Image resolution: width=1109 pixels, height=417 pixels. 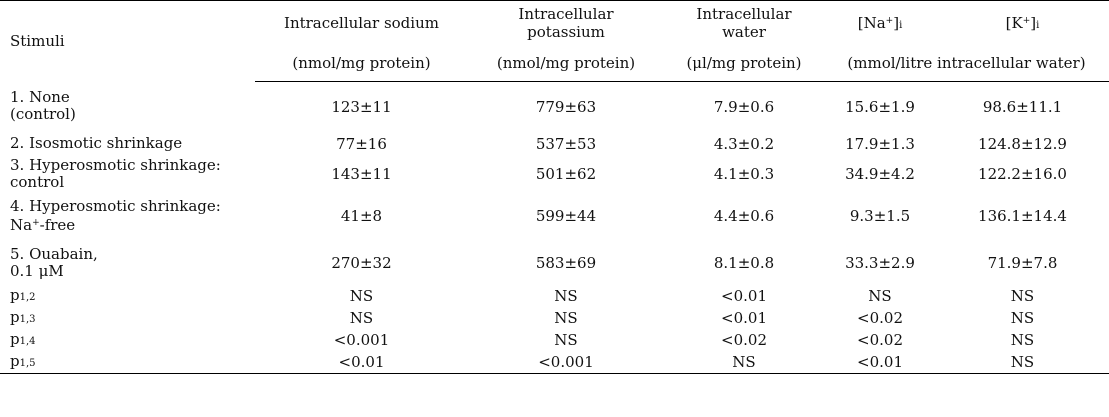 I want to click on pvalue-row: p1,4 <0.001 NS <0.02 <0.02 NS, so click(x=554, y=340).